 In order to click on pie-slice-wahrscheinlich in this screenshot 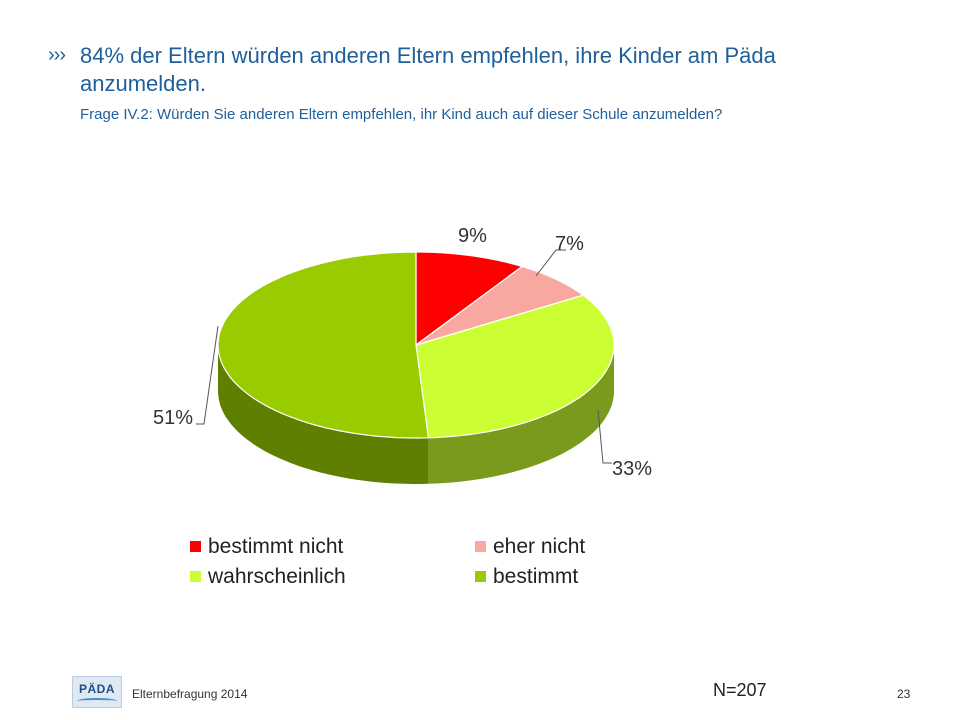, I will do `click(515, 366)`.